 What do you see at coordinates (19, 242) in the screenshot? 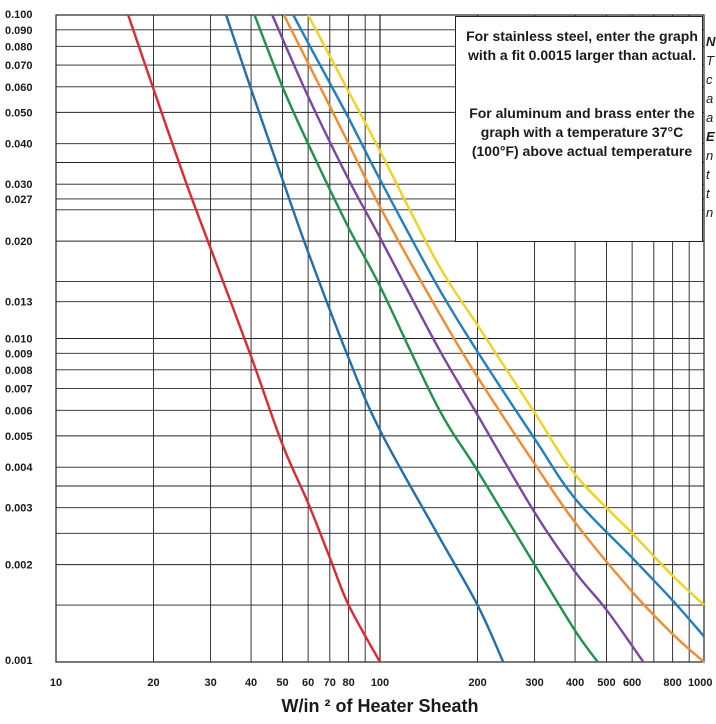
I see `y-tick-label: 0.020` at bounding box center [19, 242].